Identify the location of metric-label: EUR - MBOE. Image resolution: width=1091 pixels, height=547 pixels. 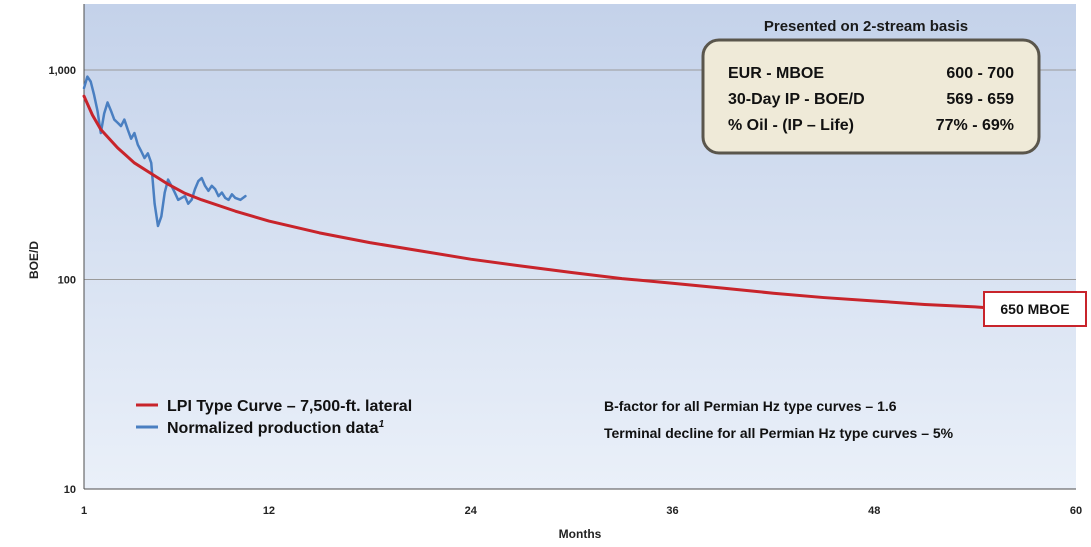
(776, 73).